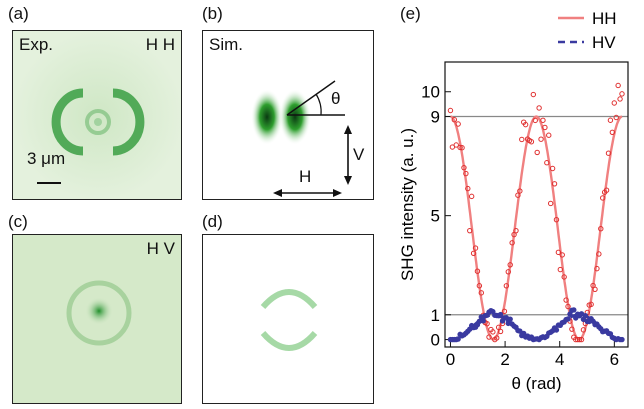 The image size is (644, 409). What do you see at coordinates (160, 248) in the screenshot?
I see `panel-c-polarization: H V` at bounding box center [160, 248].